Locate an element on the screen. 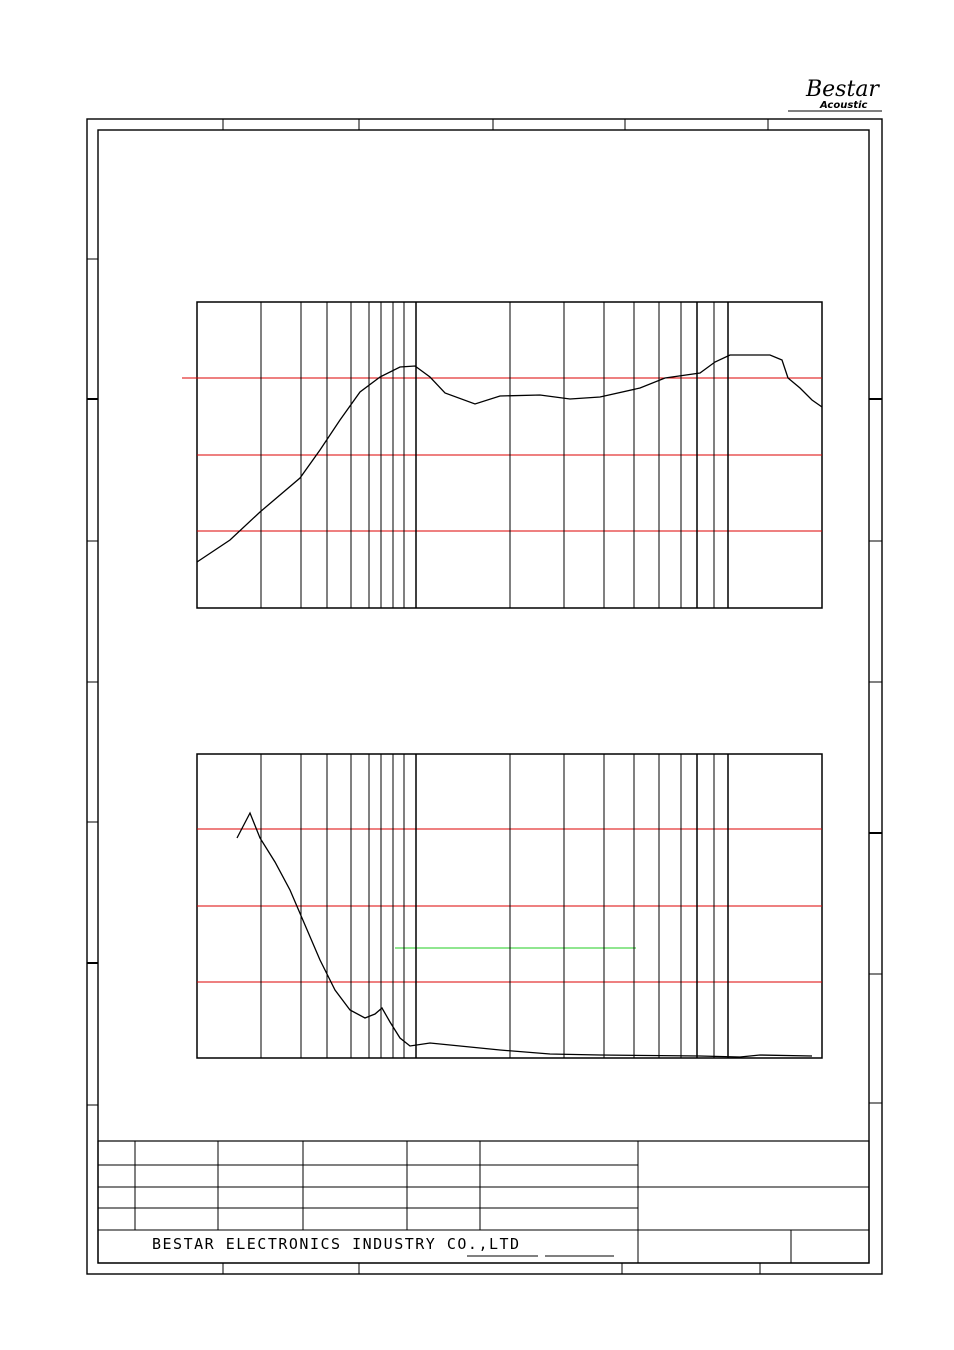  title-block-frame is located at coordinates (483, 1202).